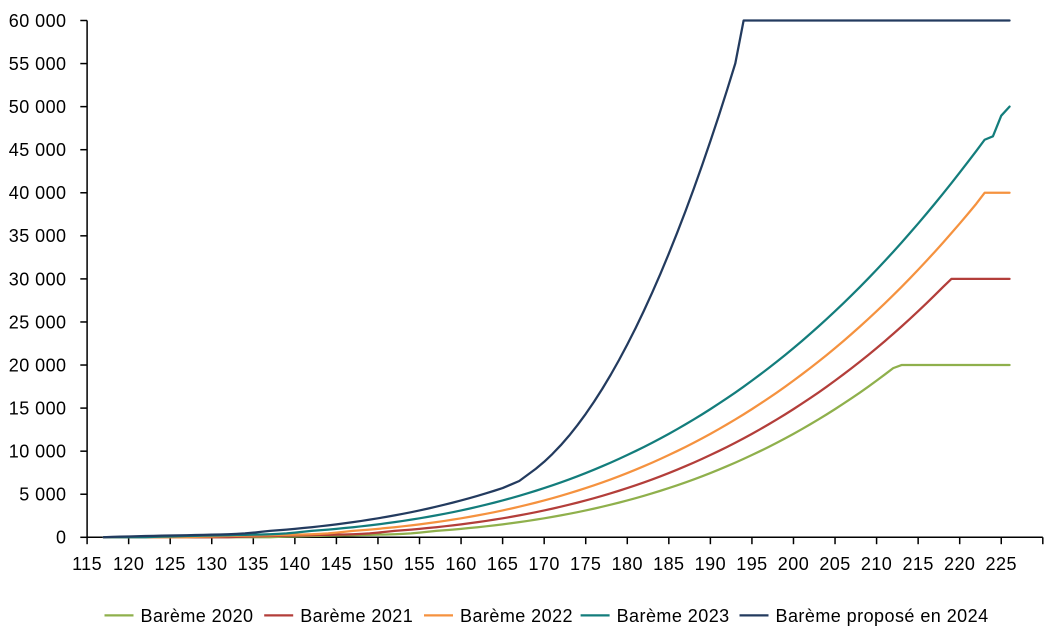 The image size is (1051, 635). What do you see at coordinates (356, 616) in the screenshot?
I see `svg-text: Barème 2021` at bounding box center [356, 616].